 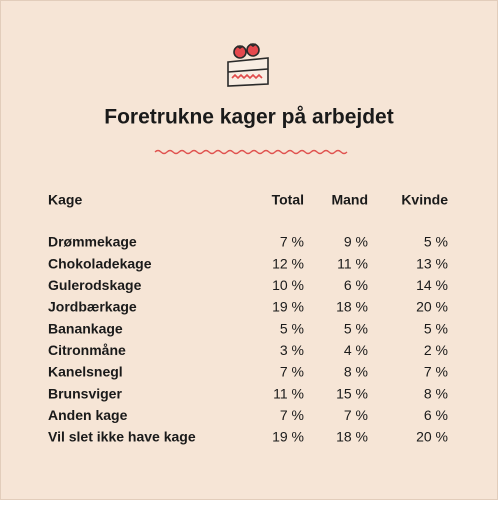 I want to click on cell-value: 15 %, so click(x=352, y=393).